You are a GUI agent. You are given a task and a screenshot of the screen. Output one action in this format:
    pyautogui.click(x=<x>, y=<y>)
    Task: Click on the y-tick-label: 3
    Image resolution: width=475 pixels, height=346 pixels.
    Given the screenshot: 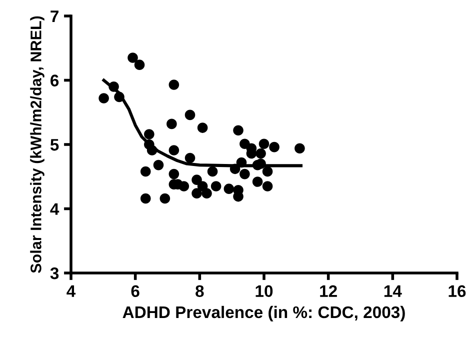 What is the action you would take?
    pyautogui.click(x=54, y=273)
    